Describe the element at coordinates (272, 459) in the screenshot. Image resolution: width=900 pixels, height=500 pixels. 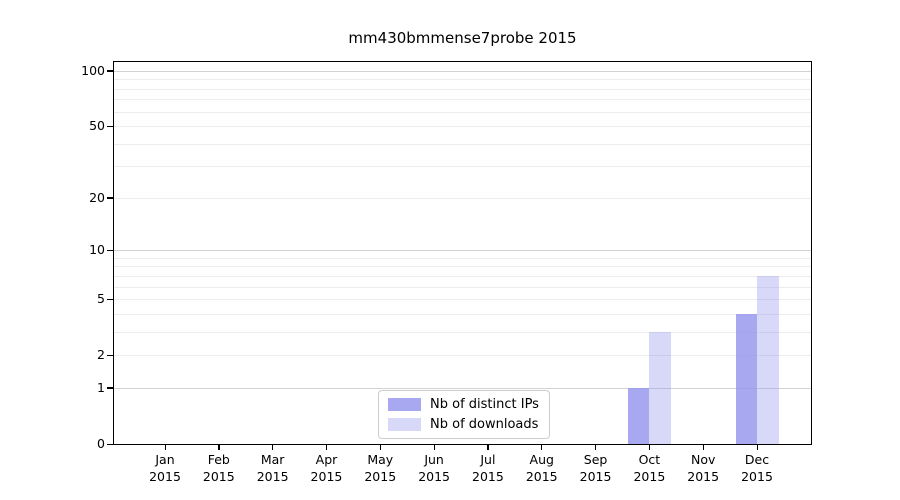
I see `x-tick-month: Mar` at that location.